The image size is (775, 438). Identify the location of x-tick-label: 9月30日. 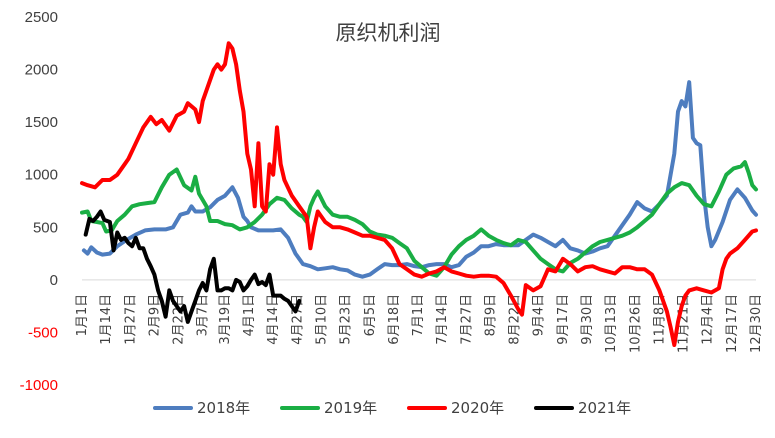
(587, 319).